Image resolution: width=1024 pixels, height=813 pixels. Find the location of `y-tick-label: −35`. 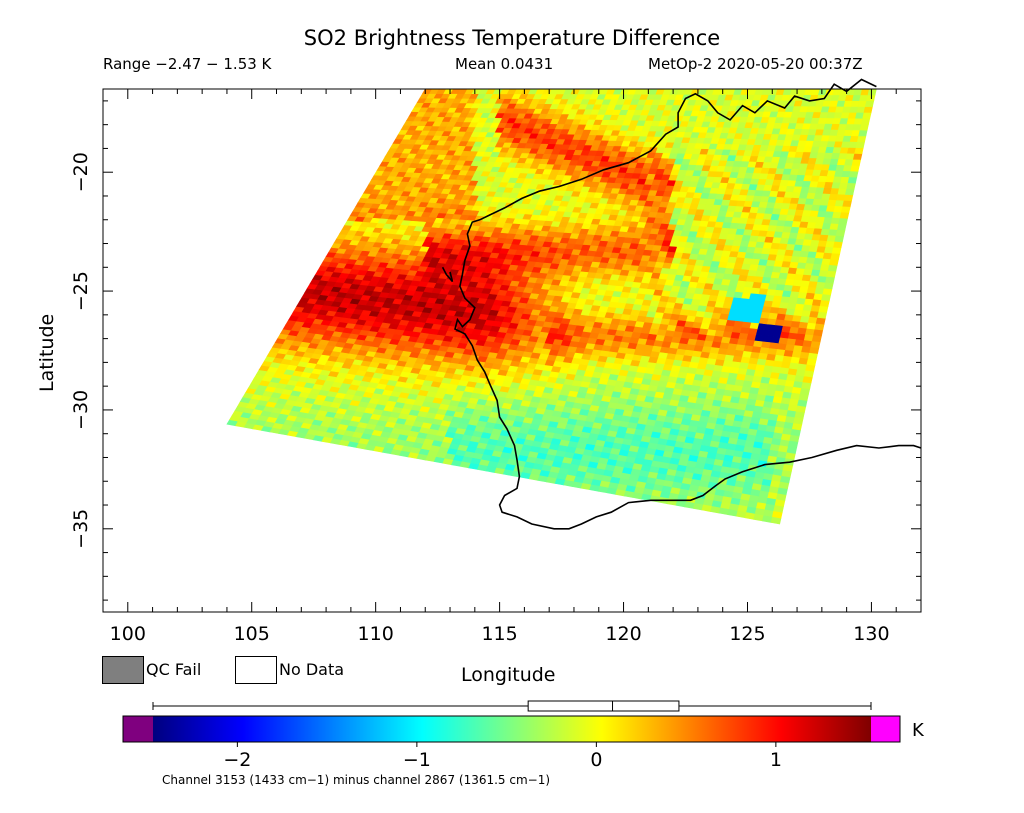

y-tick-label: −35 is located at coordinates (81, 529).